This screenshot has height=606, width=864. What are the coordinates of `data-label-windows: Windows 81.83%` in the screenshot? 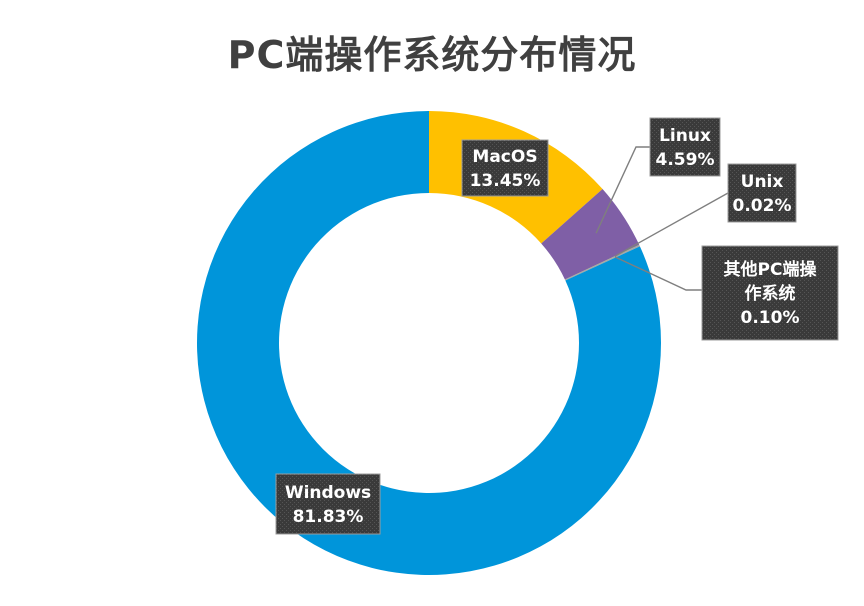 It's located at (328, 504).